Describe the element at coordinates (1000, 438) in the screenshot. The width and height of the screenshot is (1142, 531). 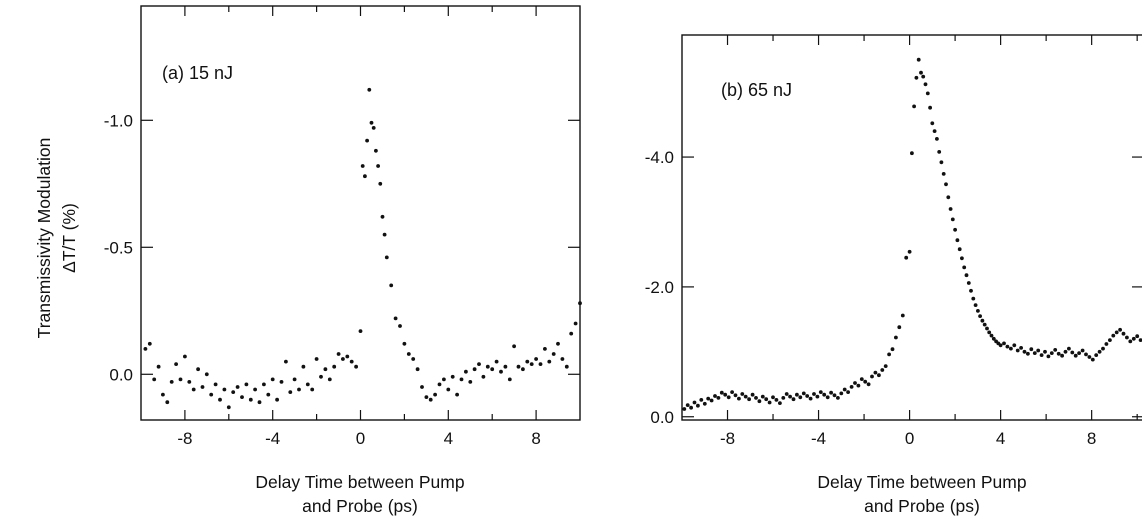
I see `x-tick-label: 4` at that location.